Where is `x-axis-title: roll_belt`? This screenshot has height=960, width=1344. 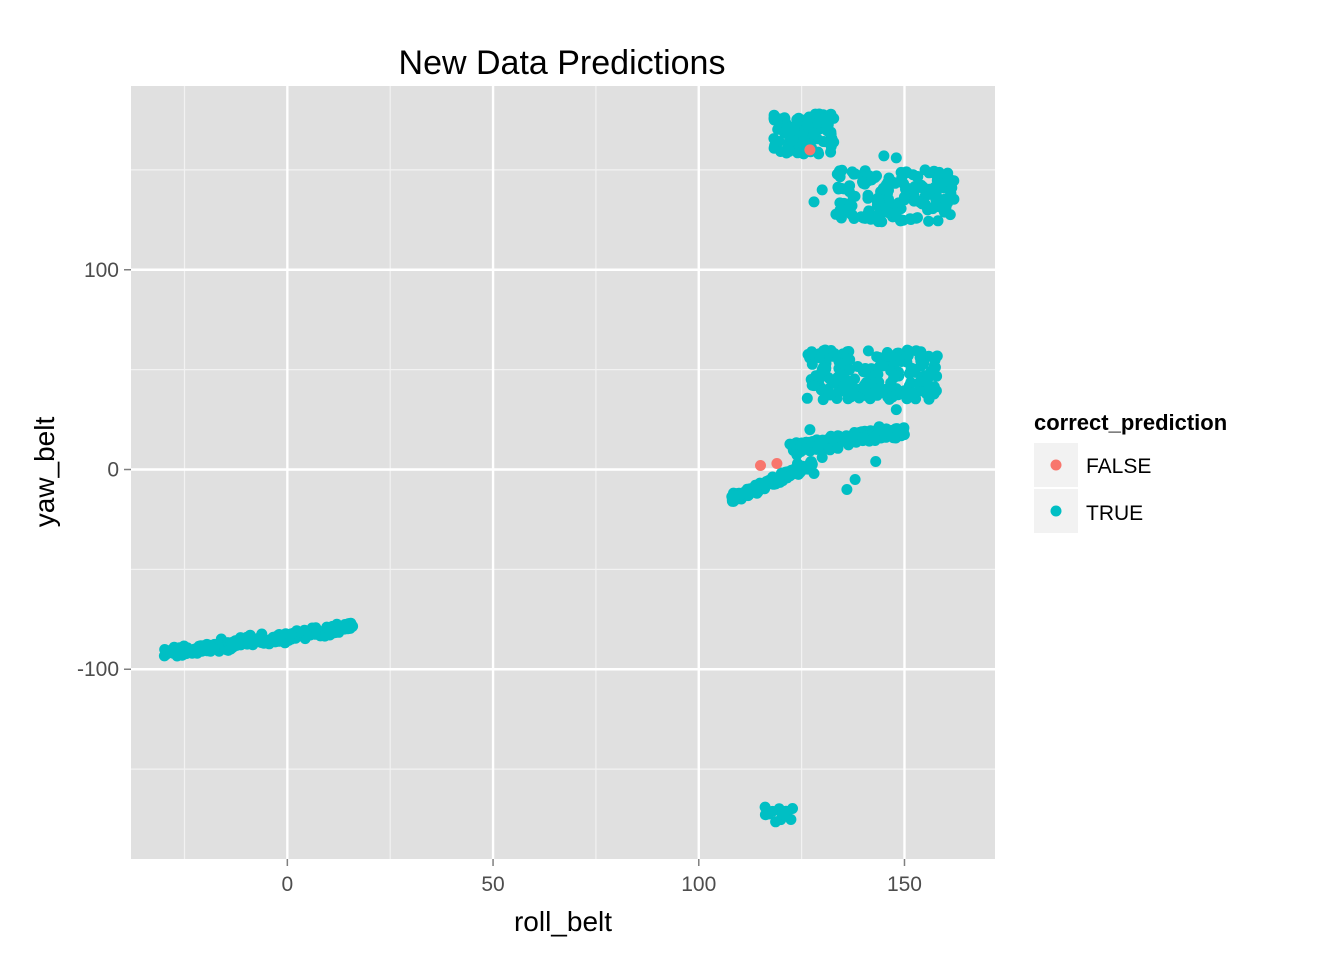
x-axis-title: roll_belt is located at coordinates (563, 921).